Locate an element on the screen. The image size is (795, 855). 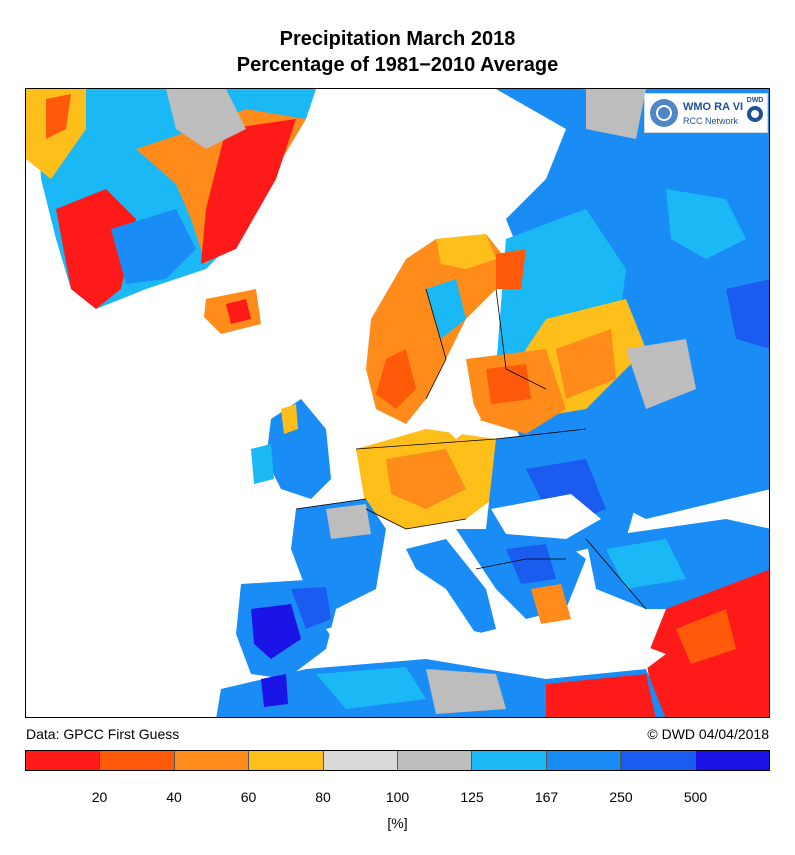
british-isles-region is located at coordinates (298, 449).